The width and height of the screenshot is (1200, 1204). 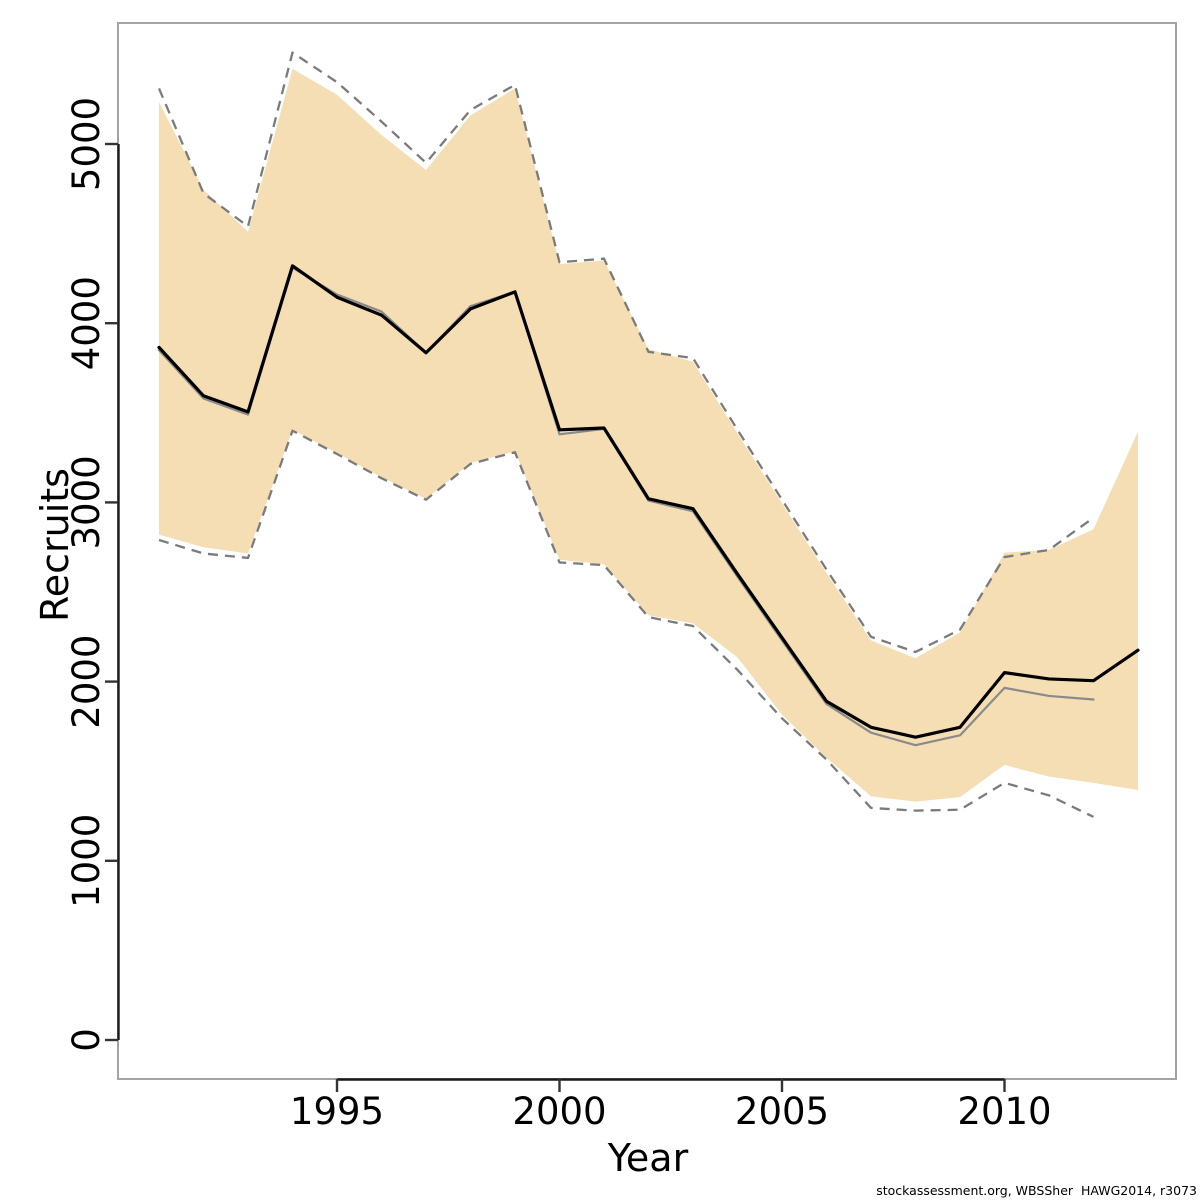 What do you see at coordinates (1004, 1111) in the screenshot?
I see `x-tick-label: 2010` at bounding box center [1004, 1111].